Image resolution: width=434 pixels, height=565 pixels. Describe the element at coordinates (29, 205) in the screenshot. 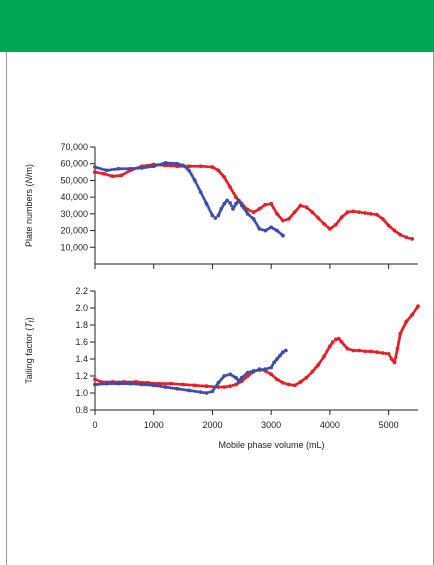

I see `y-axis-label: Plate numbers (N/m)` at that location.